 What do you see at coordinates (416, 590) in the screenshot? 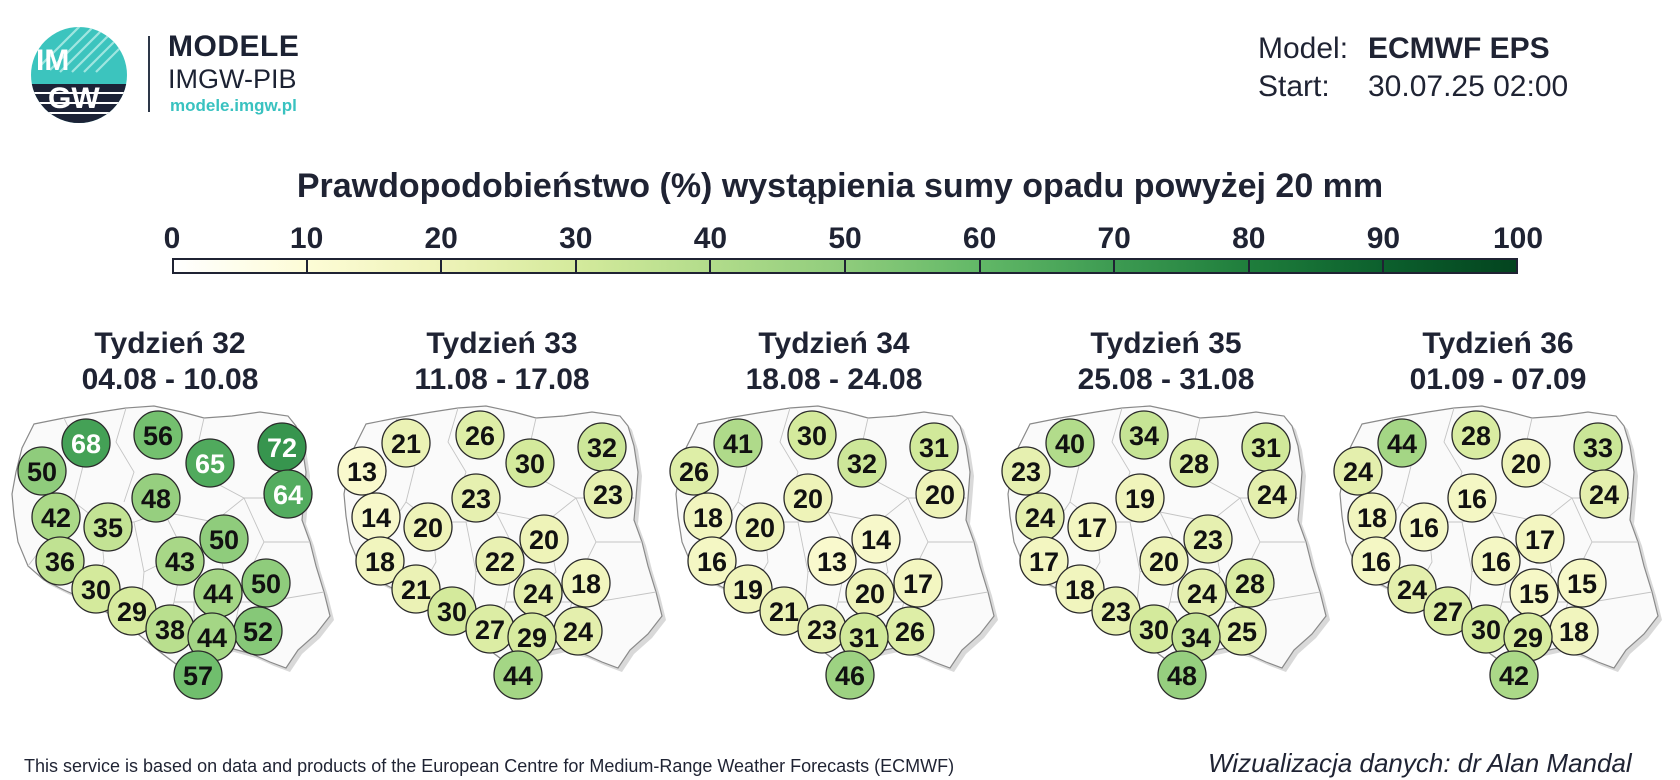
I see `station-value: 21` at bounding box center [416, 590].